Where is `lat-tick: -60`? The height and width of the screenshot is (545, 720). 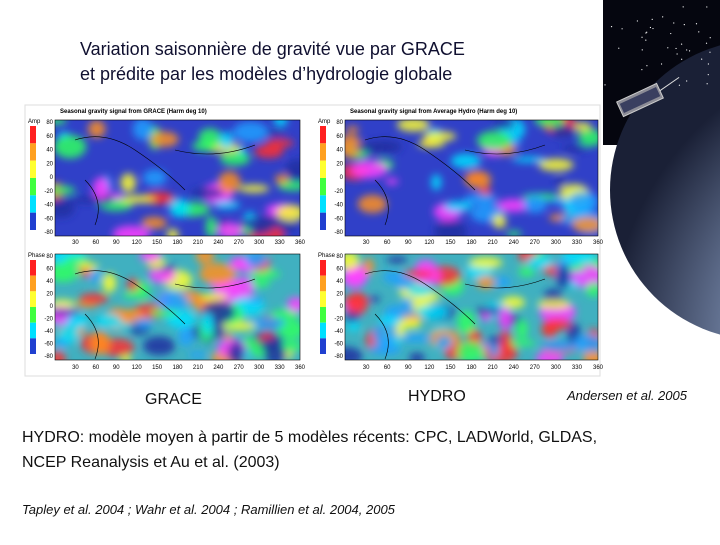 lat-tick: -60 is located at coordinates (48, 219).